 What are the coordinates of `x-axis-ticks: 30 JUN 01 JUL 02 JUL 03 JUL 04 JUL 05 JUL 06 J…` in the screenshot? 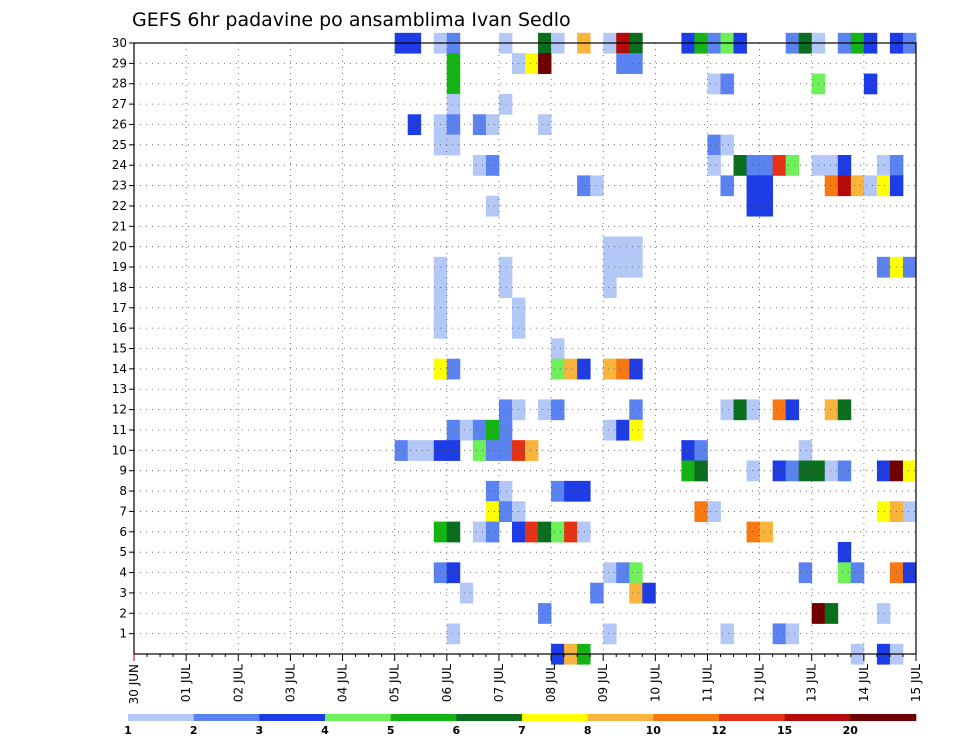 It's located at (525, 679).